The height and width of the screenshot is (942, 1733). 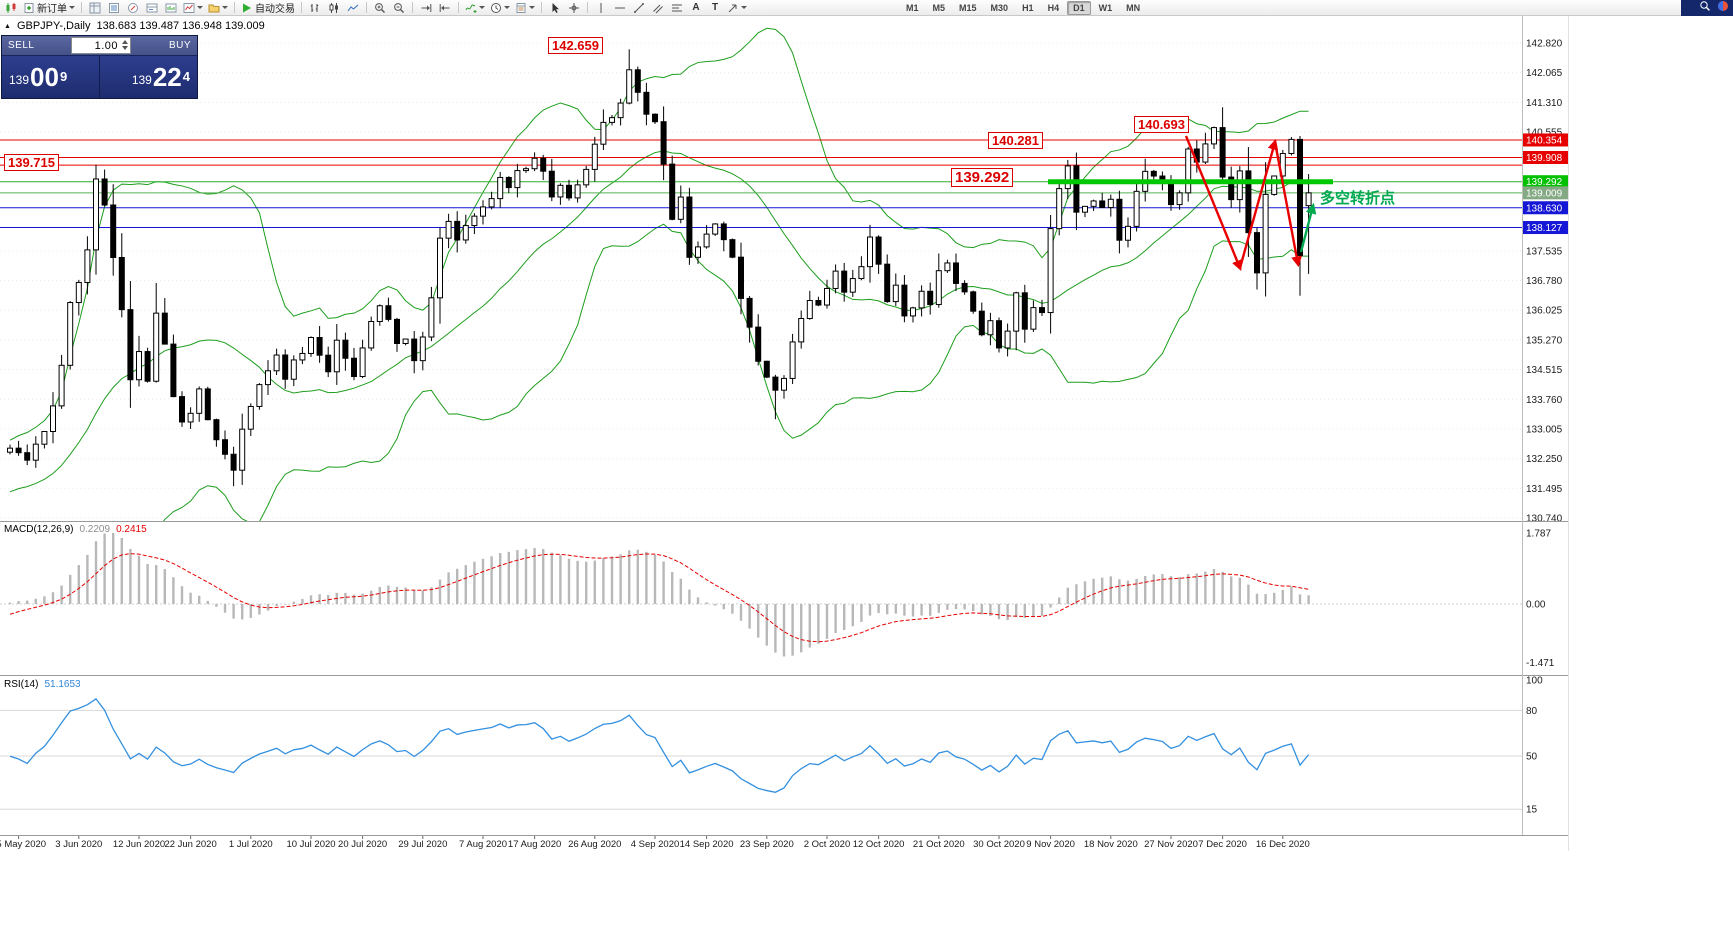 I want to click on vertical-line-button, so click(x=601, y=8).